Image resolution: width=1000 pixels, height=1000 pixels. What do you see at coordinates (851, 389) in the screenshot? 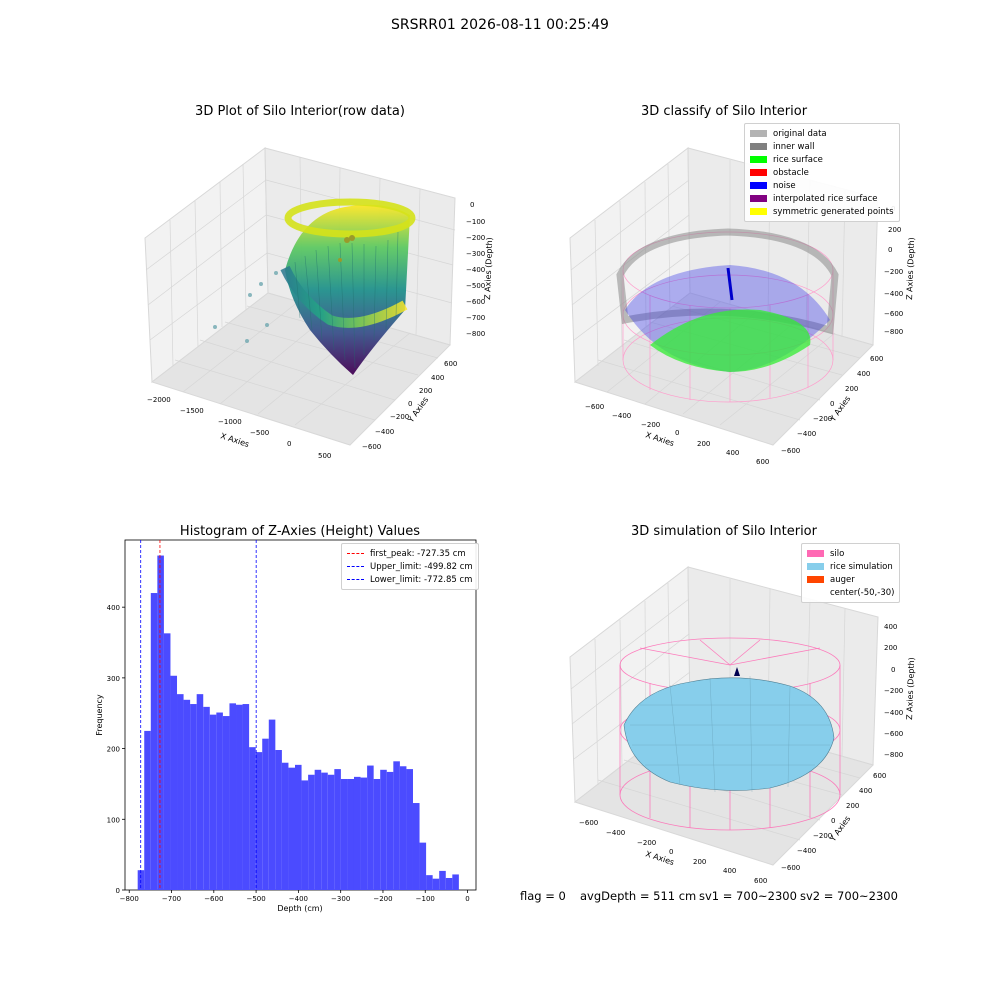
I see `panel2-ytick: 200` at bounding box center [851, 389].